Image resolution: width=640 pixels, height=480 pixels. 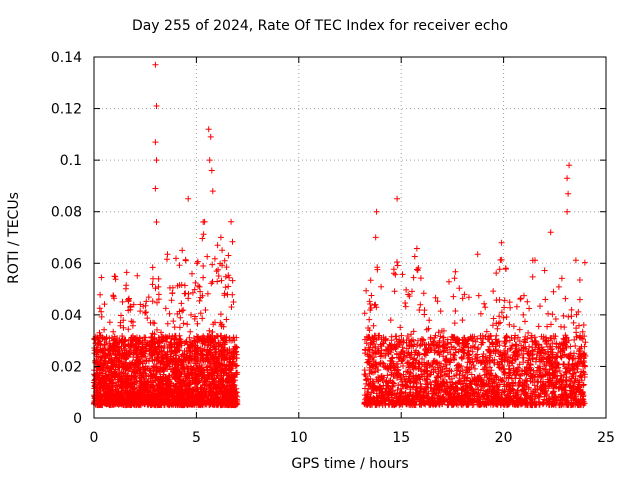 I want to click on x-tick-label: 25, so click(x=606, y=438).